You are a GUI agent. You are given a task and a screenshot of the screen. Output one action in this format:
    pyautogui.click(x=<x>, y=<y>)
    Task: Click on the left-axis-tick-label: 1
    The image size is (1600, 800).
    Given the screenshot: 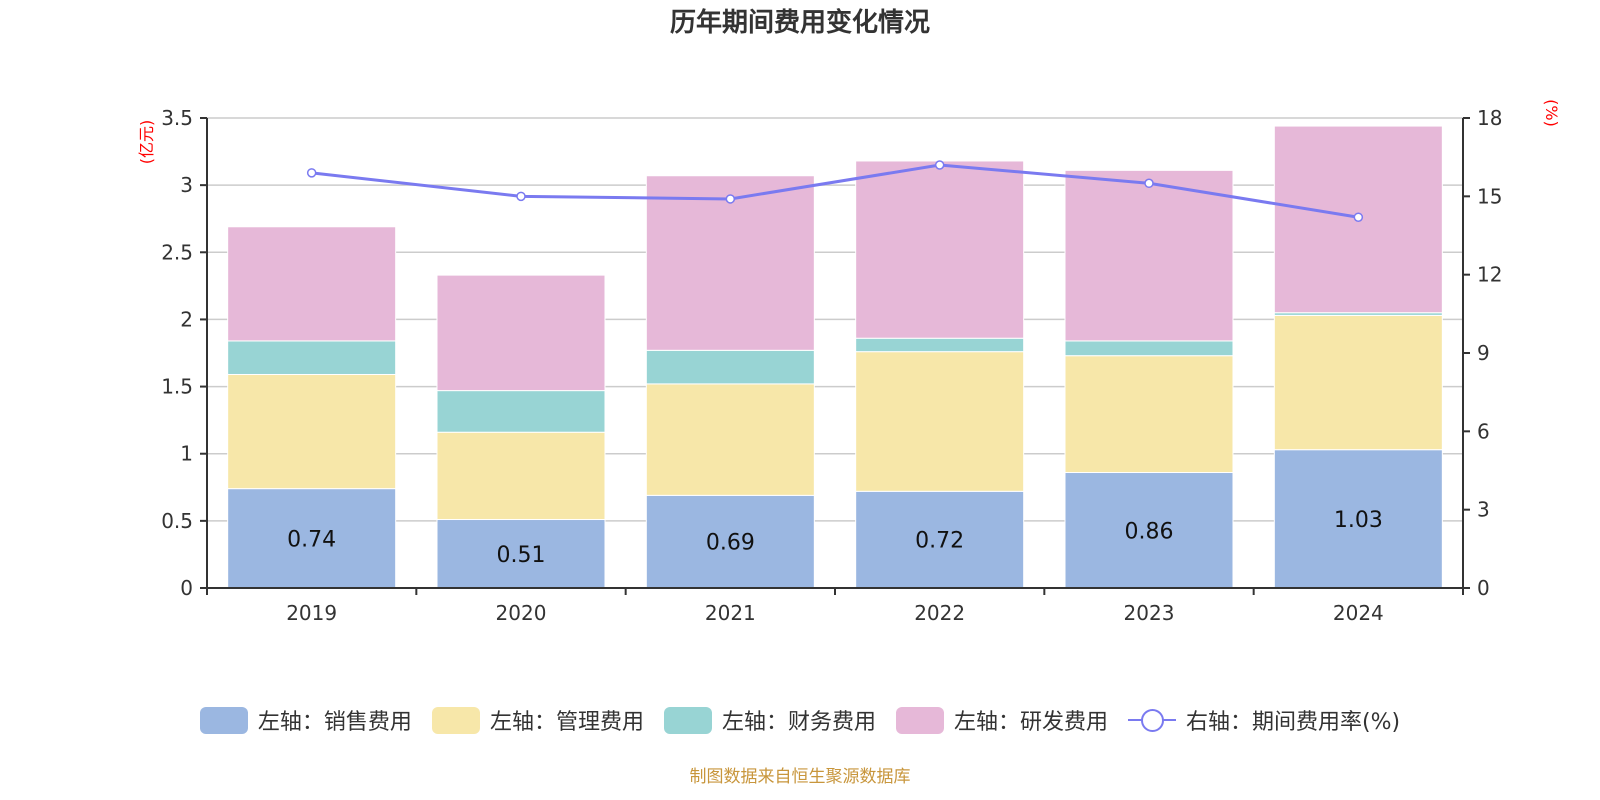 What is the action you would take?
    pyautogui.click(x=186, y=454)
    